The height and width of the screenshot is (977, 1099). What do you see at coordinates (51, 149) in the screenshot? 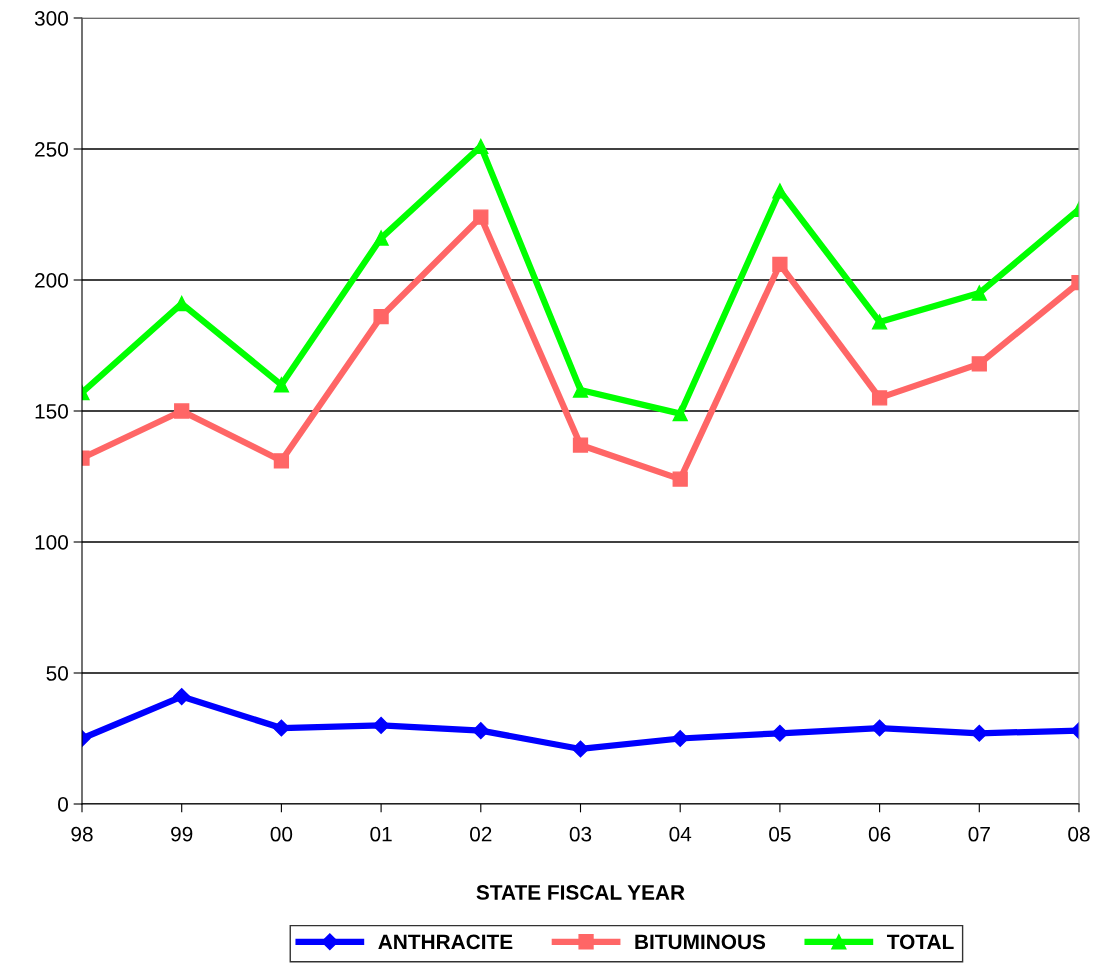
I see `y-tick-label: 250` at bounding box center [51, 149].